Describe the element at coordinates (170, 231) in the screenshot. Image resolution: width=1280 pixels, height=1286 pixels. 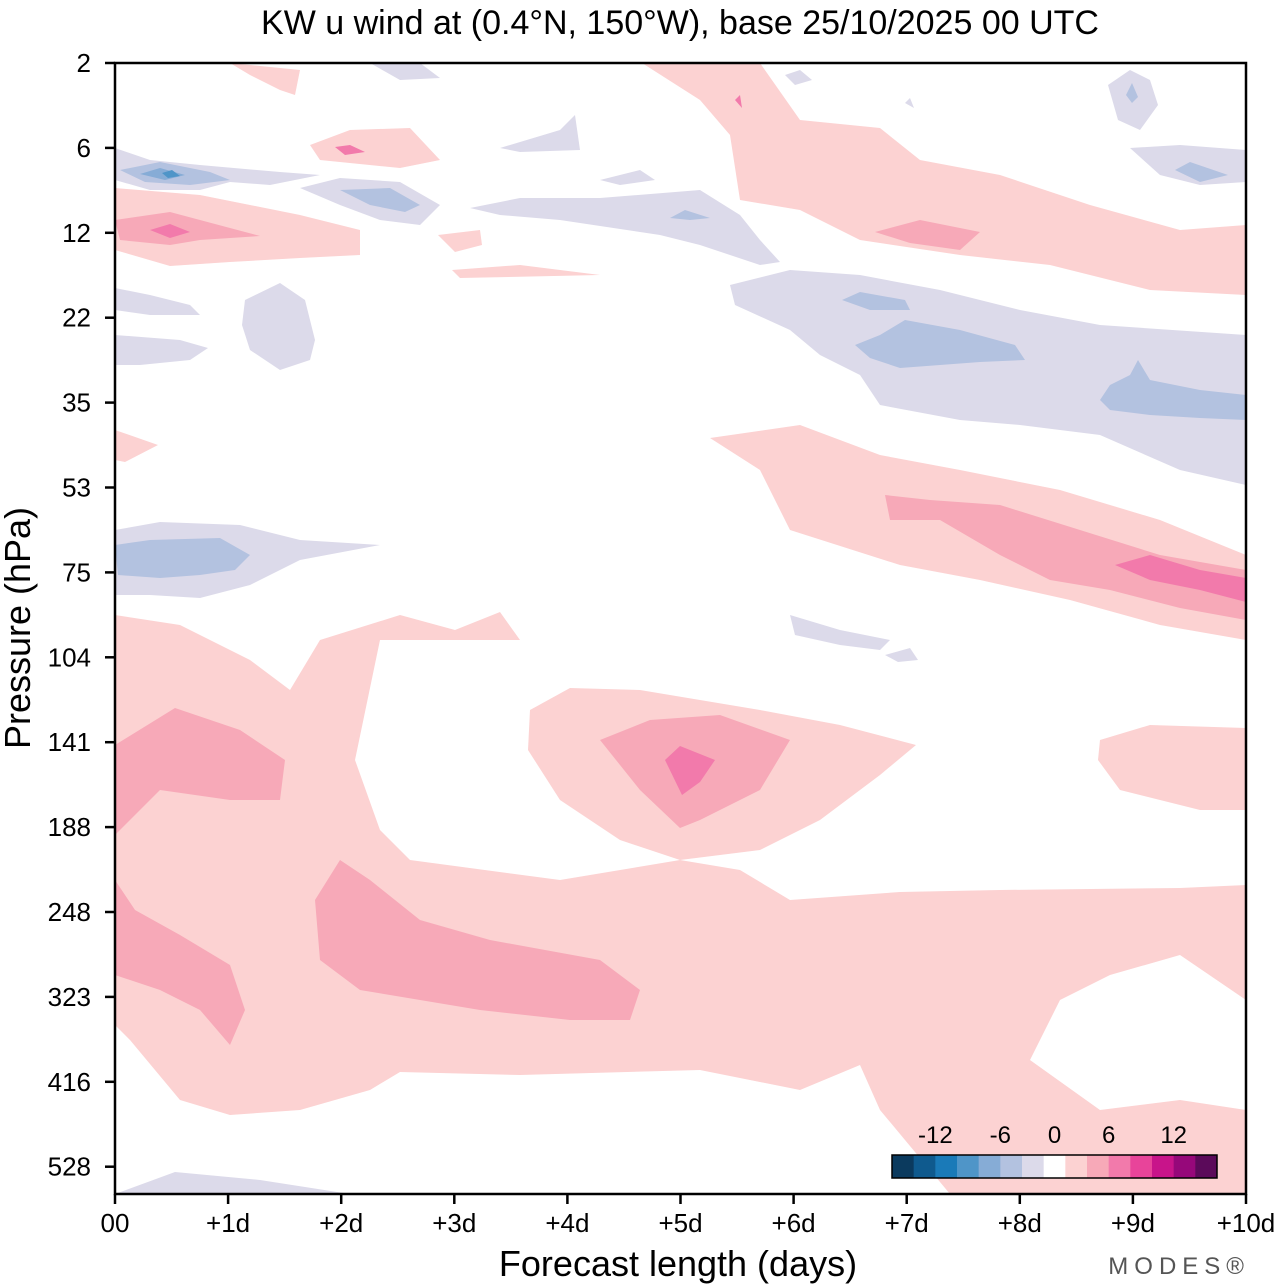
I see `contour-strong-pink-12hPa` at that location.